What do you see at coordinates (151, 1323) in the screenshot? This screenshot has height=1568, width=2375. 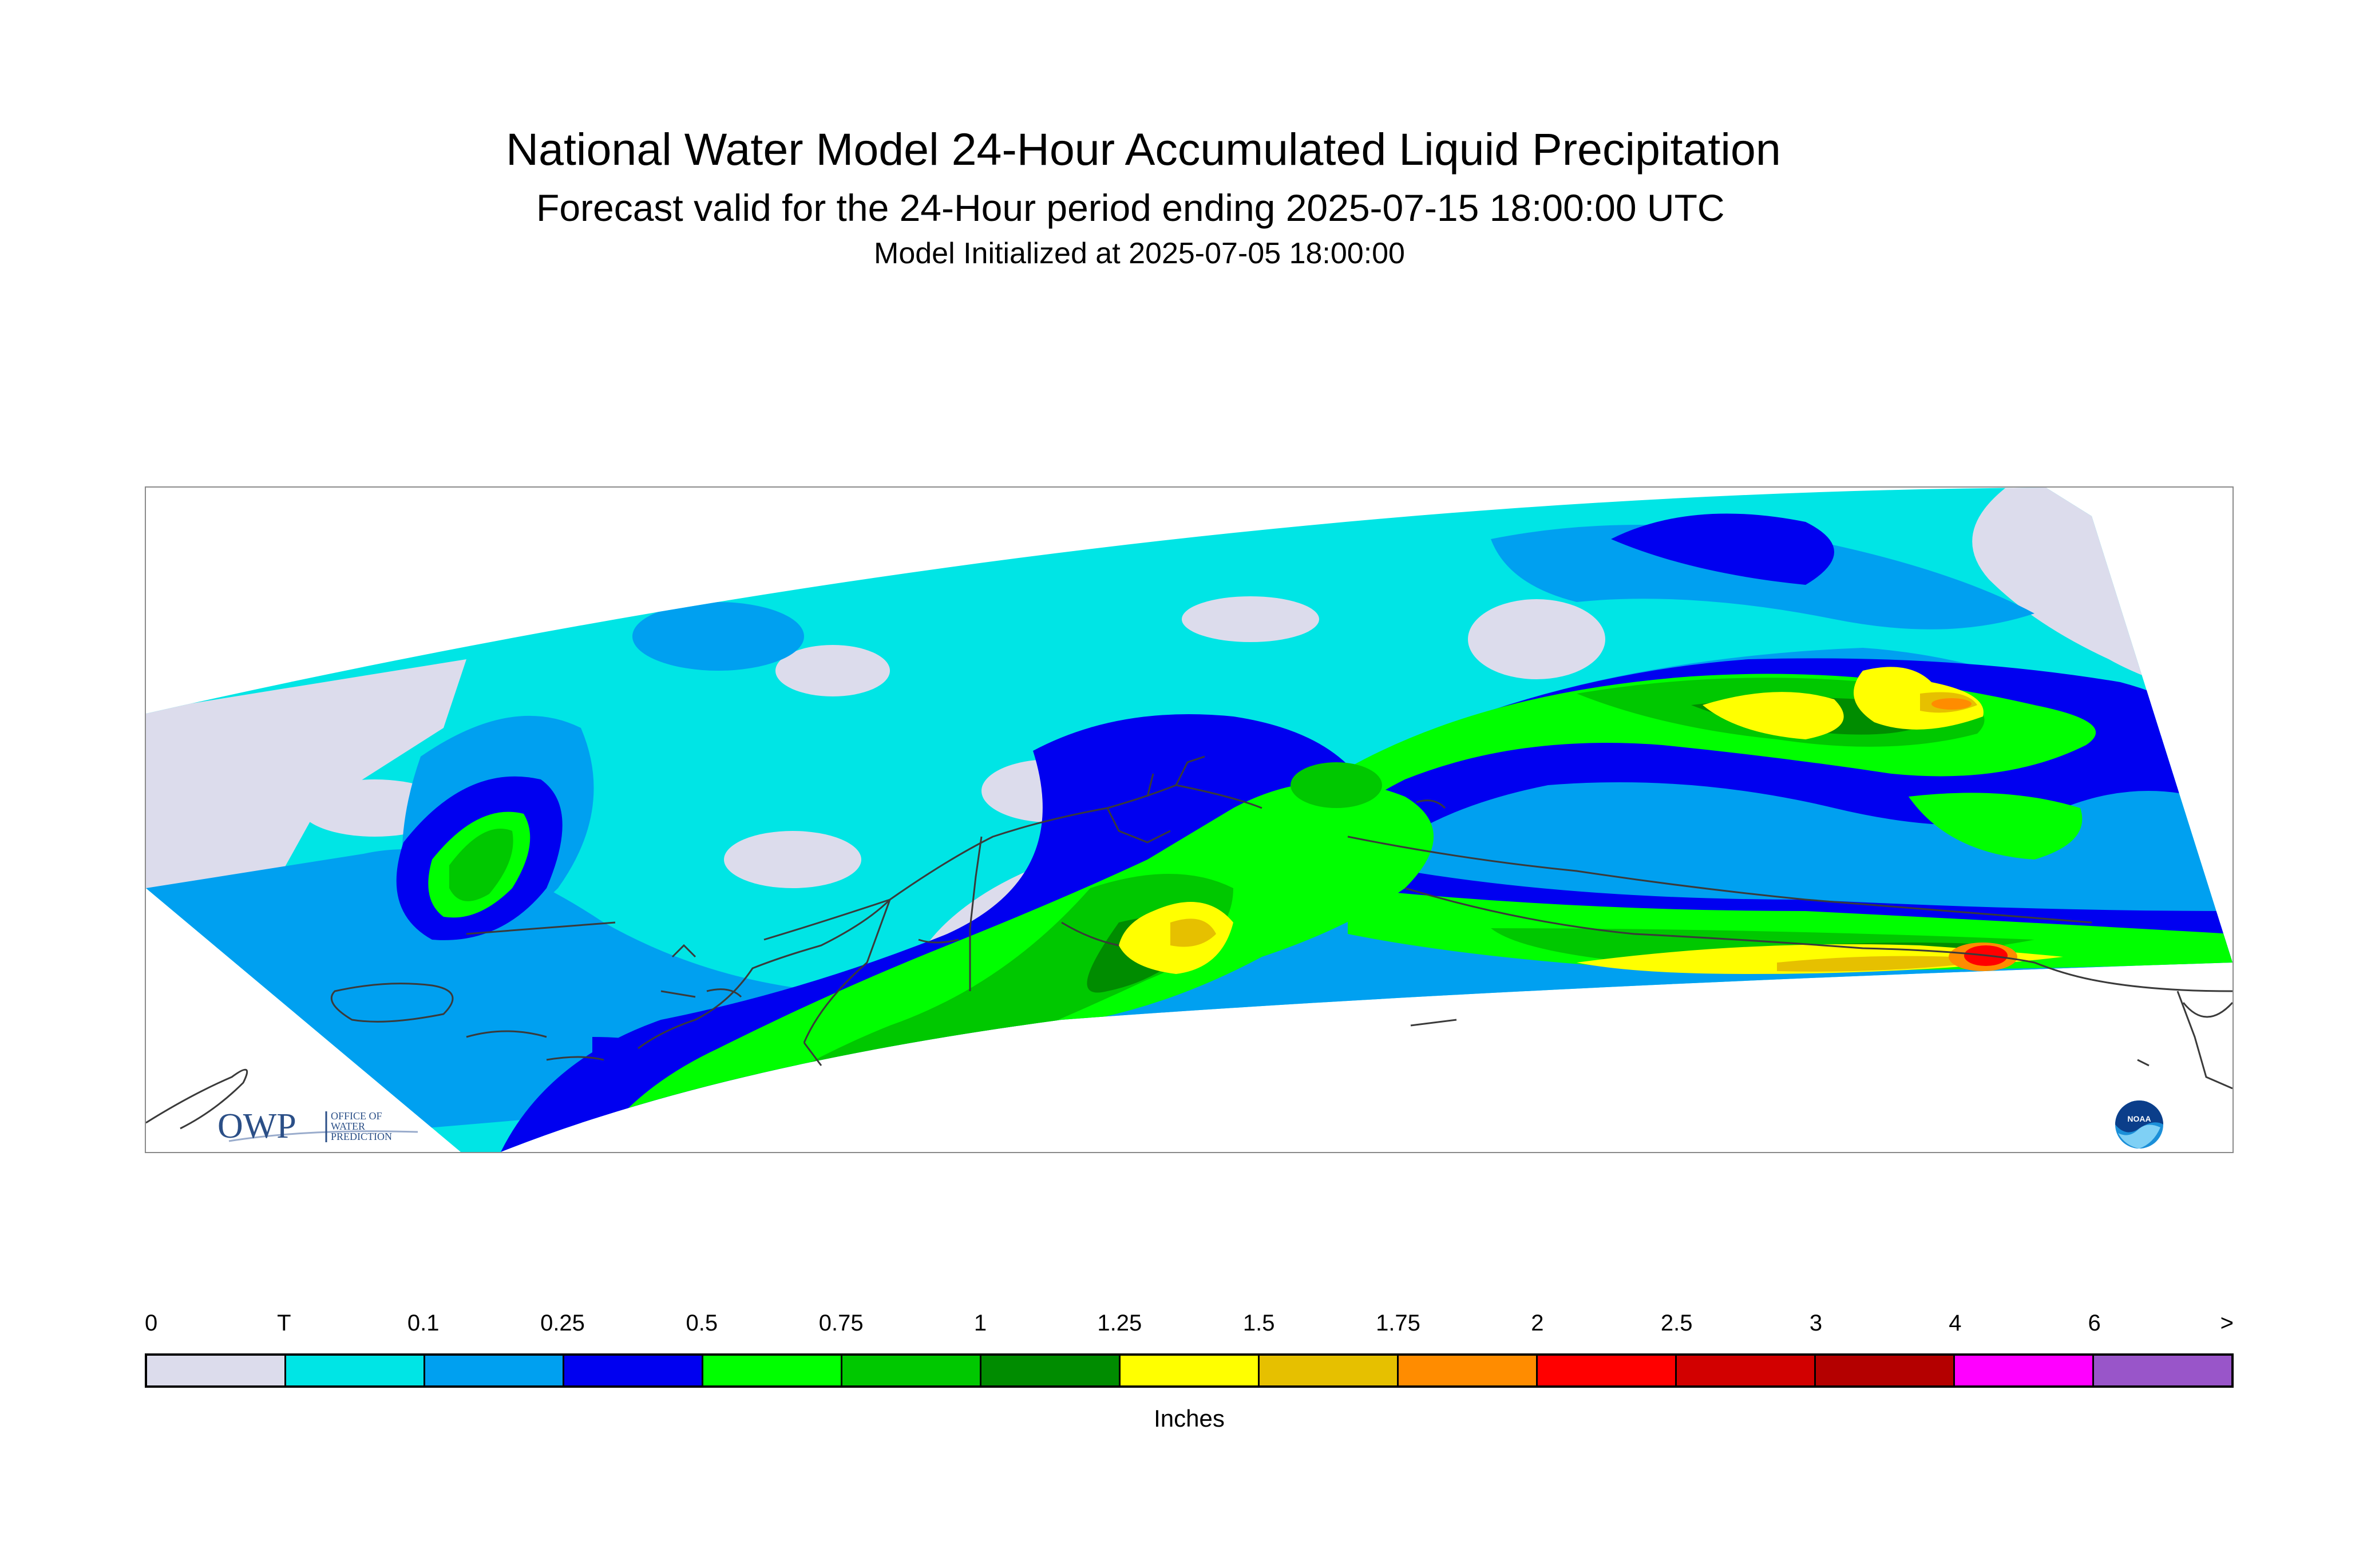 I see `legend-tick-label: 0` at bounding box center [151, 1323].